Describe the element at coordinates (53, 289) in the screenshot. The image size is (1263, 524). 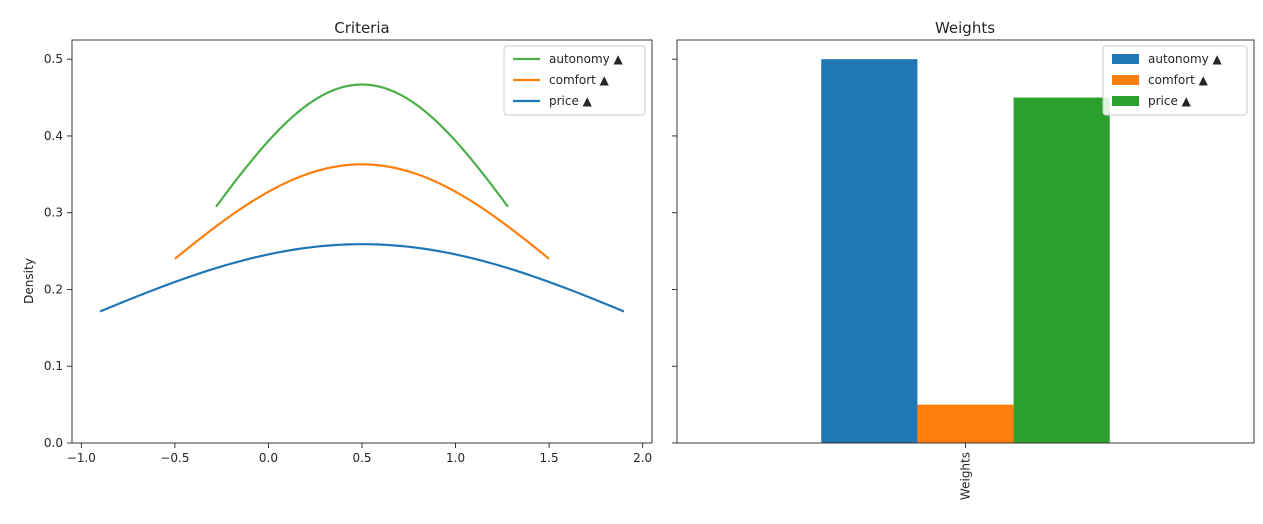
I see `y-tick-label: 0.2` at that location.